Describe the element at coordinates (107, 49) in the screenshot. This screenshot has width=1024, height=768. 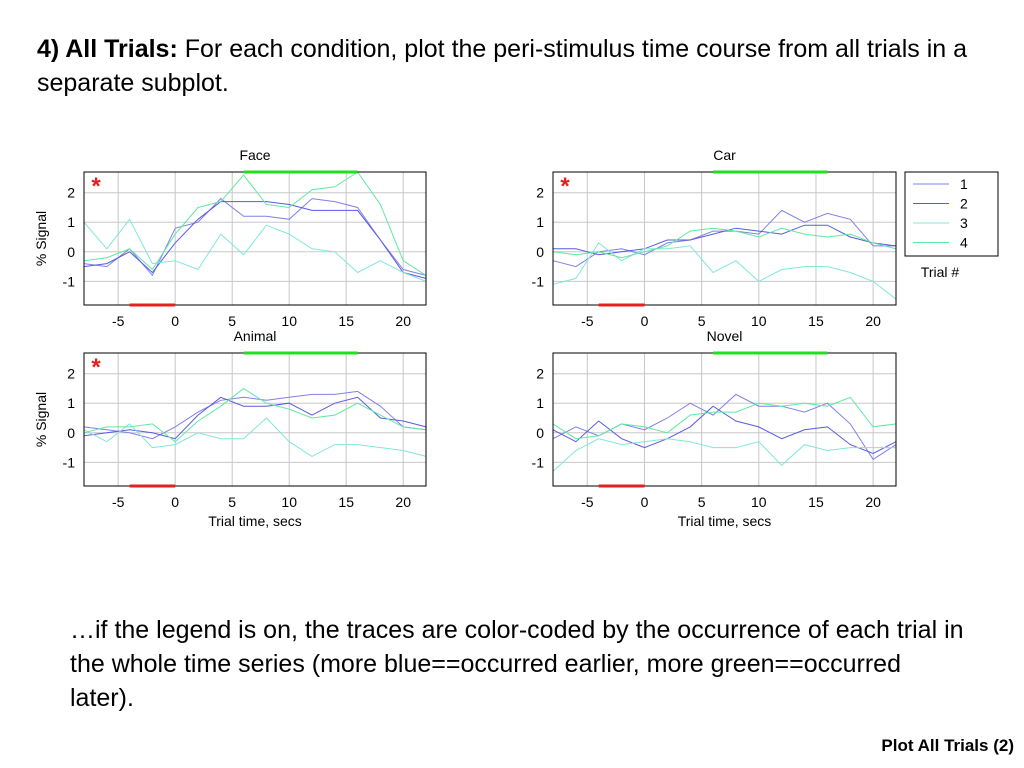
I see `heading-bold: 4) All Trials:` at that location.